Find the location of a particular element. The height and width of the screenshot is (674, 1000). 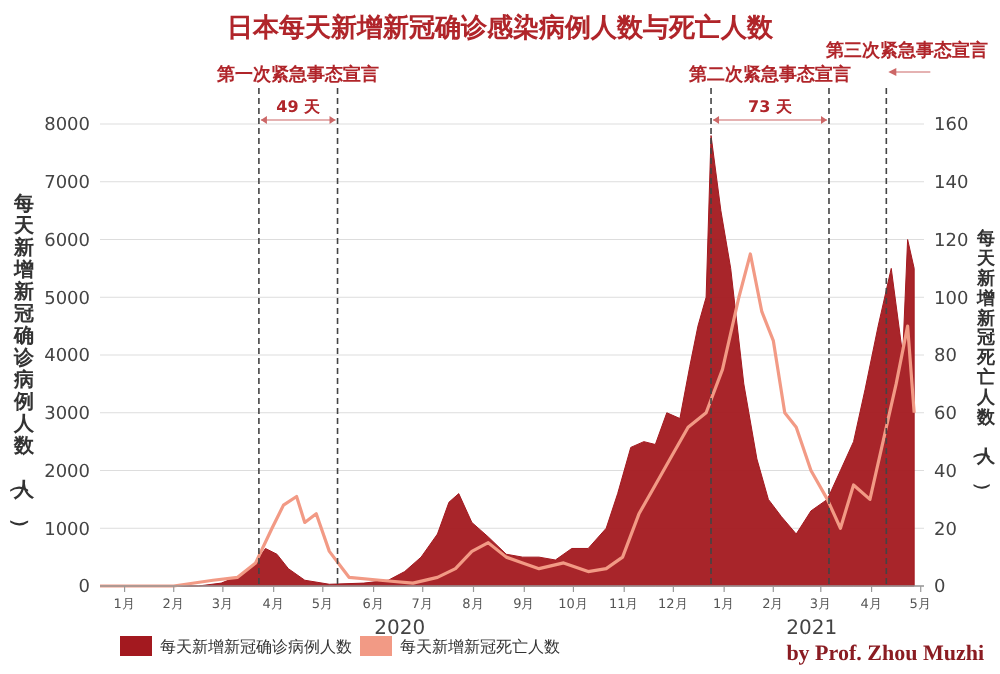

y2-tick-label: 60 is located at coordinates (946, 415).